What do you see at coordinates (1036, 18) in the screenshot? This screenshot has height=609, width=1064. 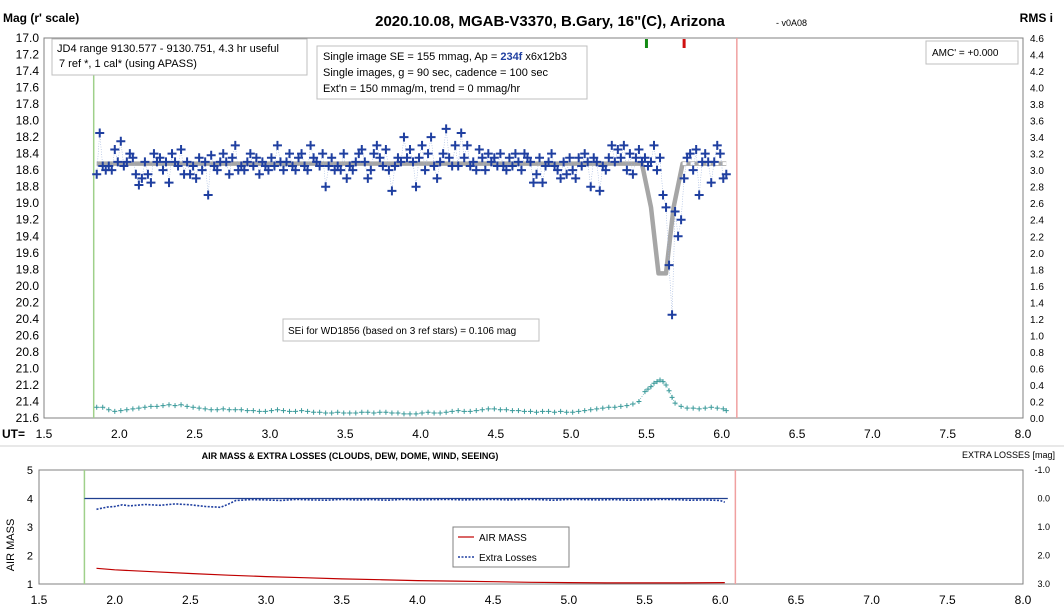 I see `right-axis-title: RMS i` at bounding box center [1036, 18].